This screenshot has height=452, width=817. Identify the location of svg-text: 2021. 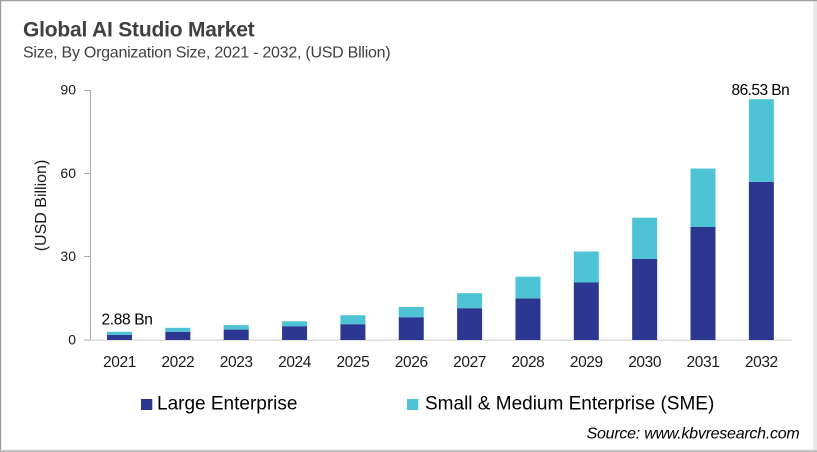
(119, 362).